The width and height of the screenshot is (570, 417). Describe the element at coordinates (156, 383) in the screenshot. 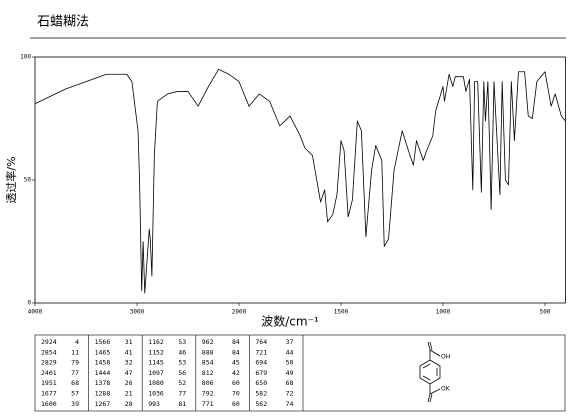

I see `peak-wavenumber: 1080` at that location.